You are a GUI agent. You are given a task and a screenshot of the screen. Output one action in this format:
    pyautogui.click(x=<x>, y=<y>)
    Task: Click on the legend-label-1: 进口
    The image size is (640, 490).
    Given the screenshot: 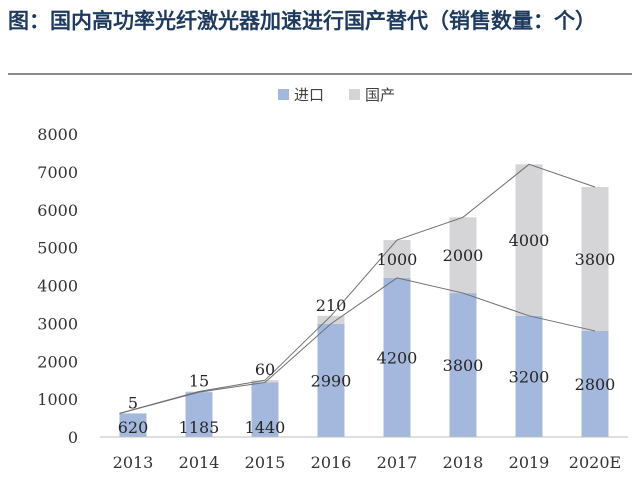 What is the action you would take?
    pyautogui.click(x=309, y=95)
    